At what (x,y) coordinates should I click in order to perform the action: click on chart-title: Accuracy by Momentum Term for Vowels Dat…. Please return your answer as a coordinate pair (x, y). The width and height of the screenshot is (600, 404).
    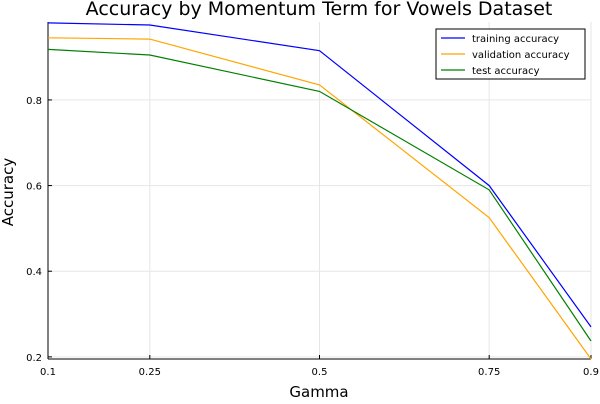
    Looking at the image, I should click on (319, 10).